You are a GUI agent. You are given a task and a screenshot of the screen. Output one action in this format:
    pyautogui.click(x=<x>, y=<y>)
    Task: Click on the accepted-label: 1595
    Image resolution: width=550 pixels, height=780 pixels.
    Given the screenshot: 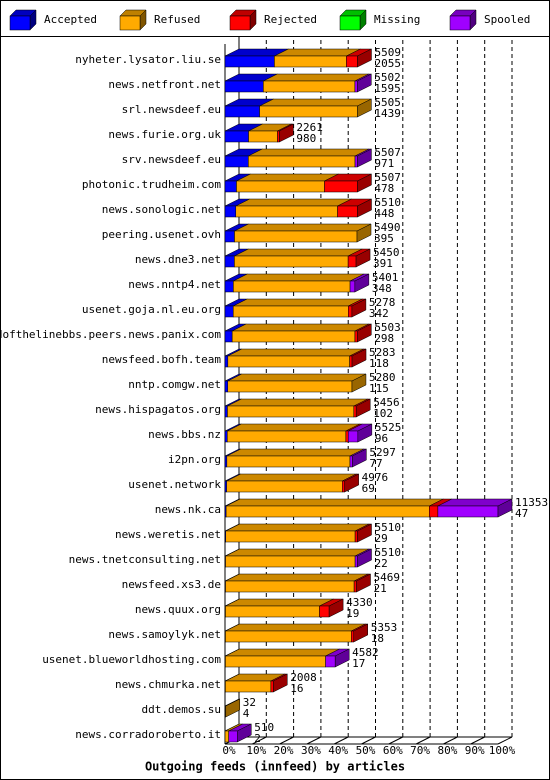 What is the action you would take?
    pyautogui.click(x=387, y=88)
    